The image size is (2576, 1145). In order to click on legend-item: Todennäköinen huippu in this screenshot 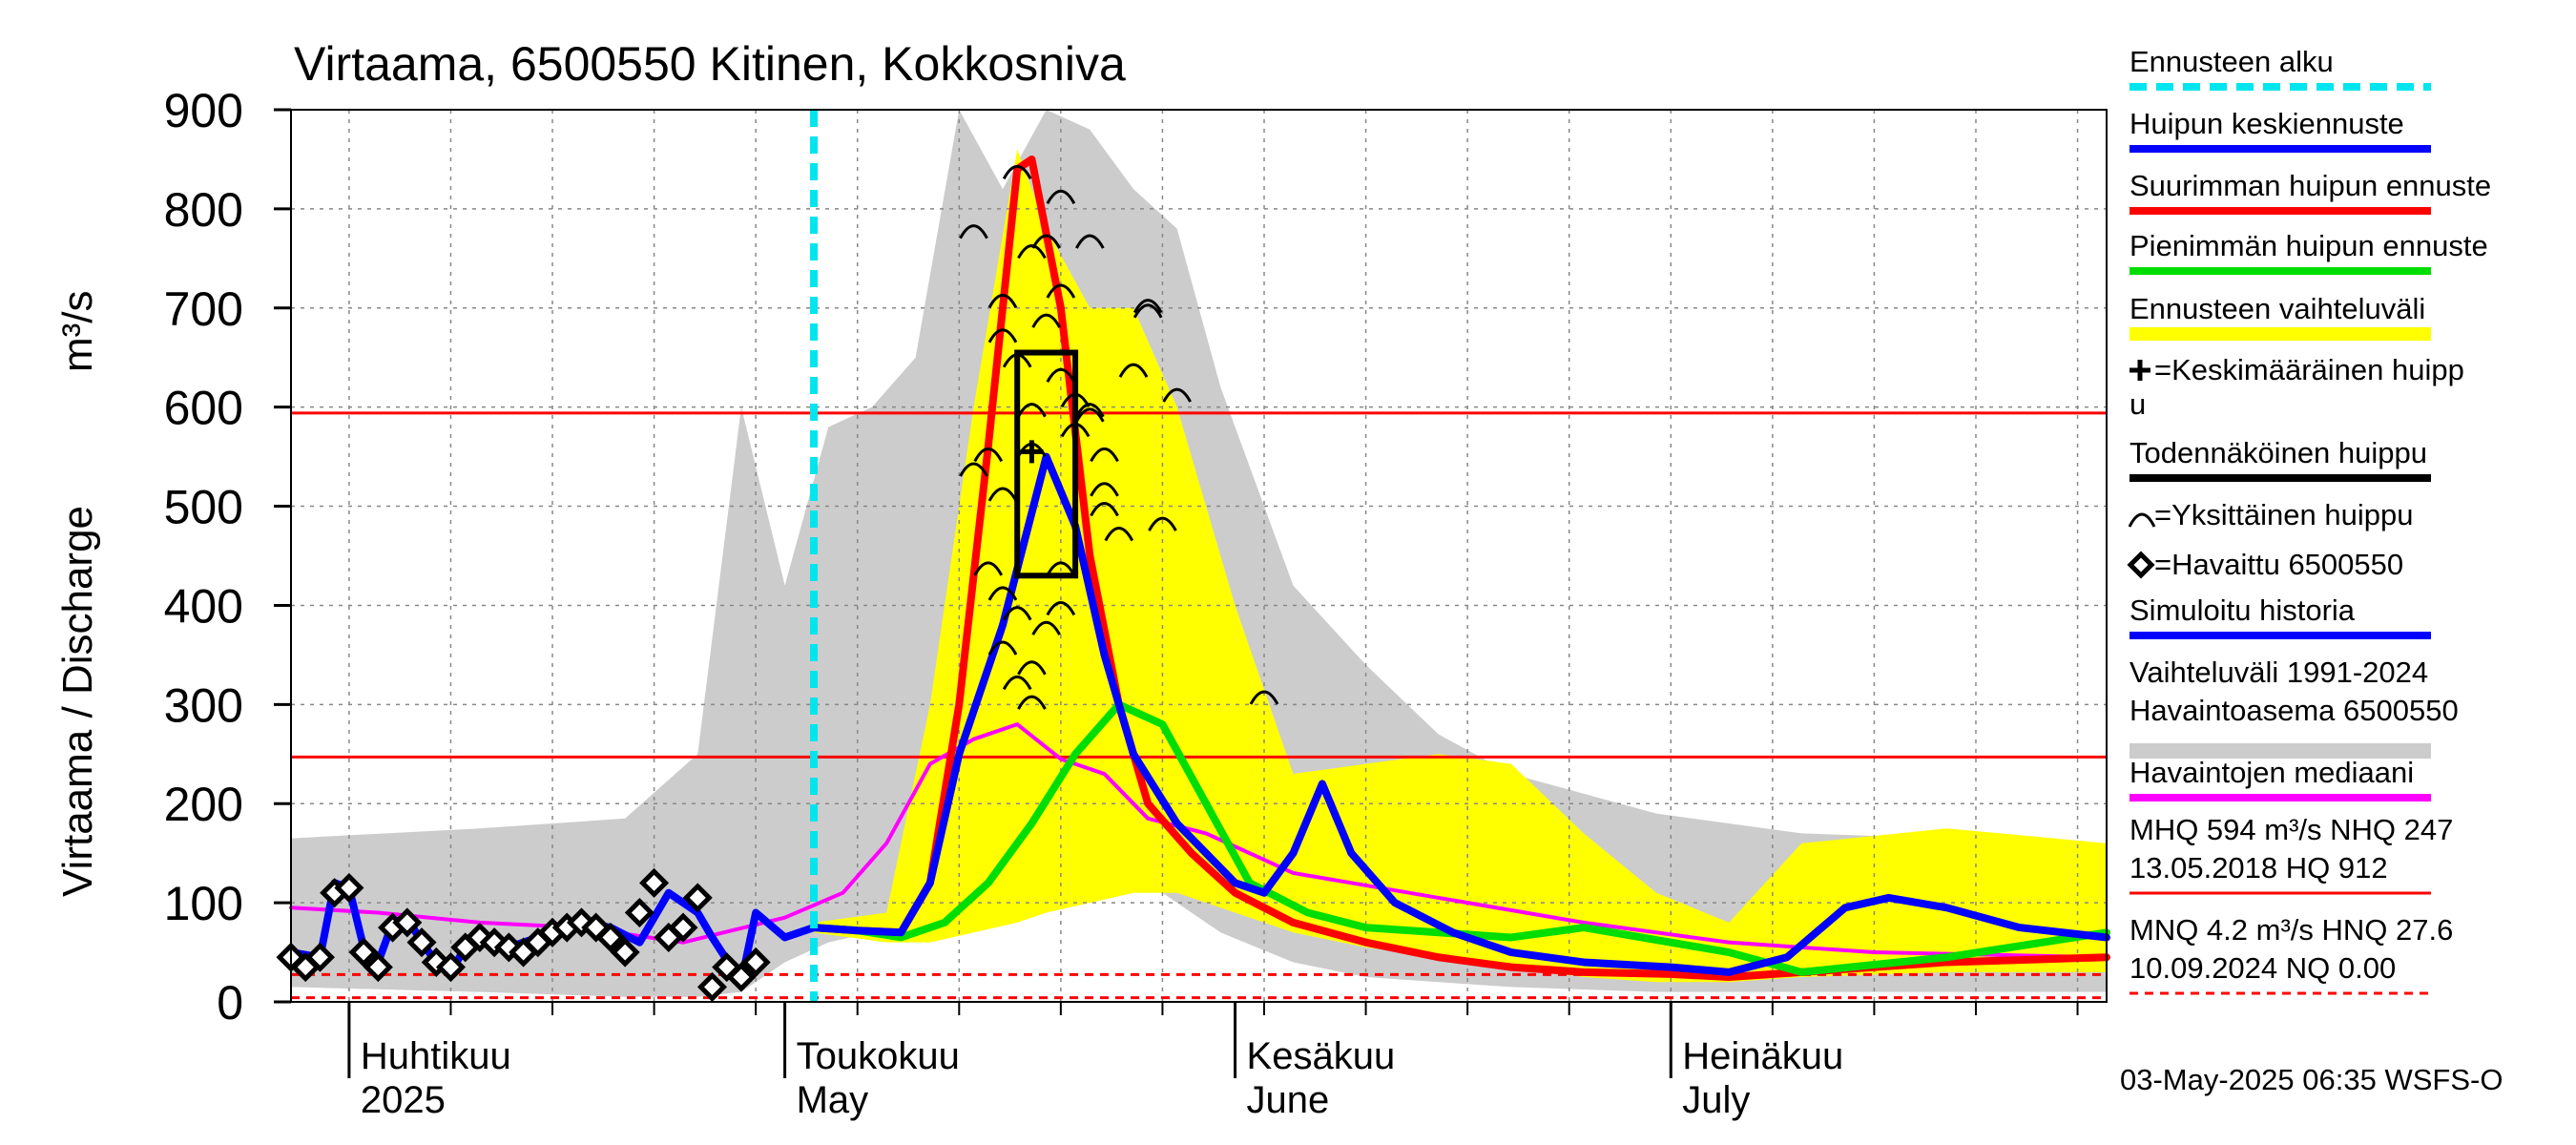, I will do `click(2280, 459)`.